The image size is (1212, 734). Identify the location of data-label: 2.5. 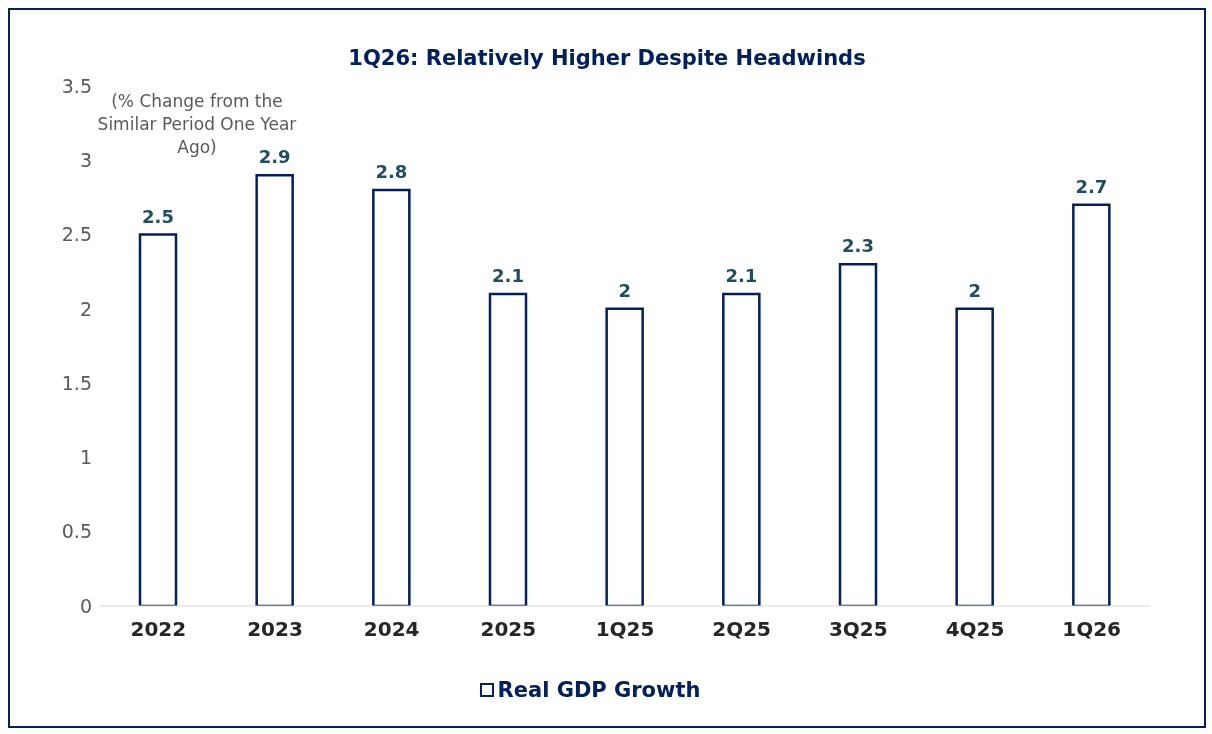
(158, 216).